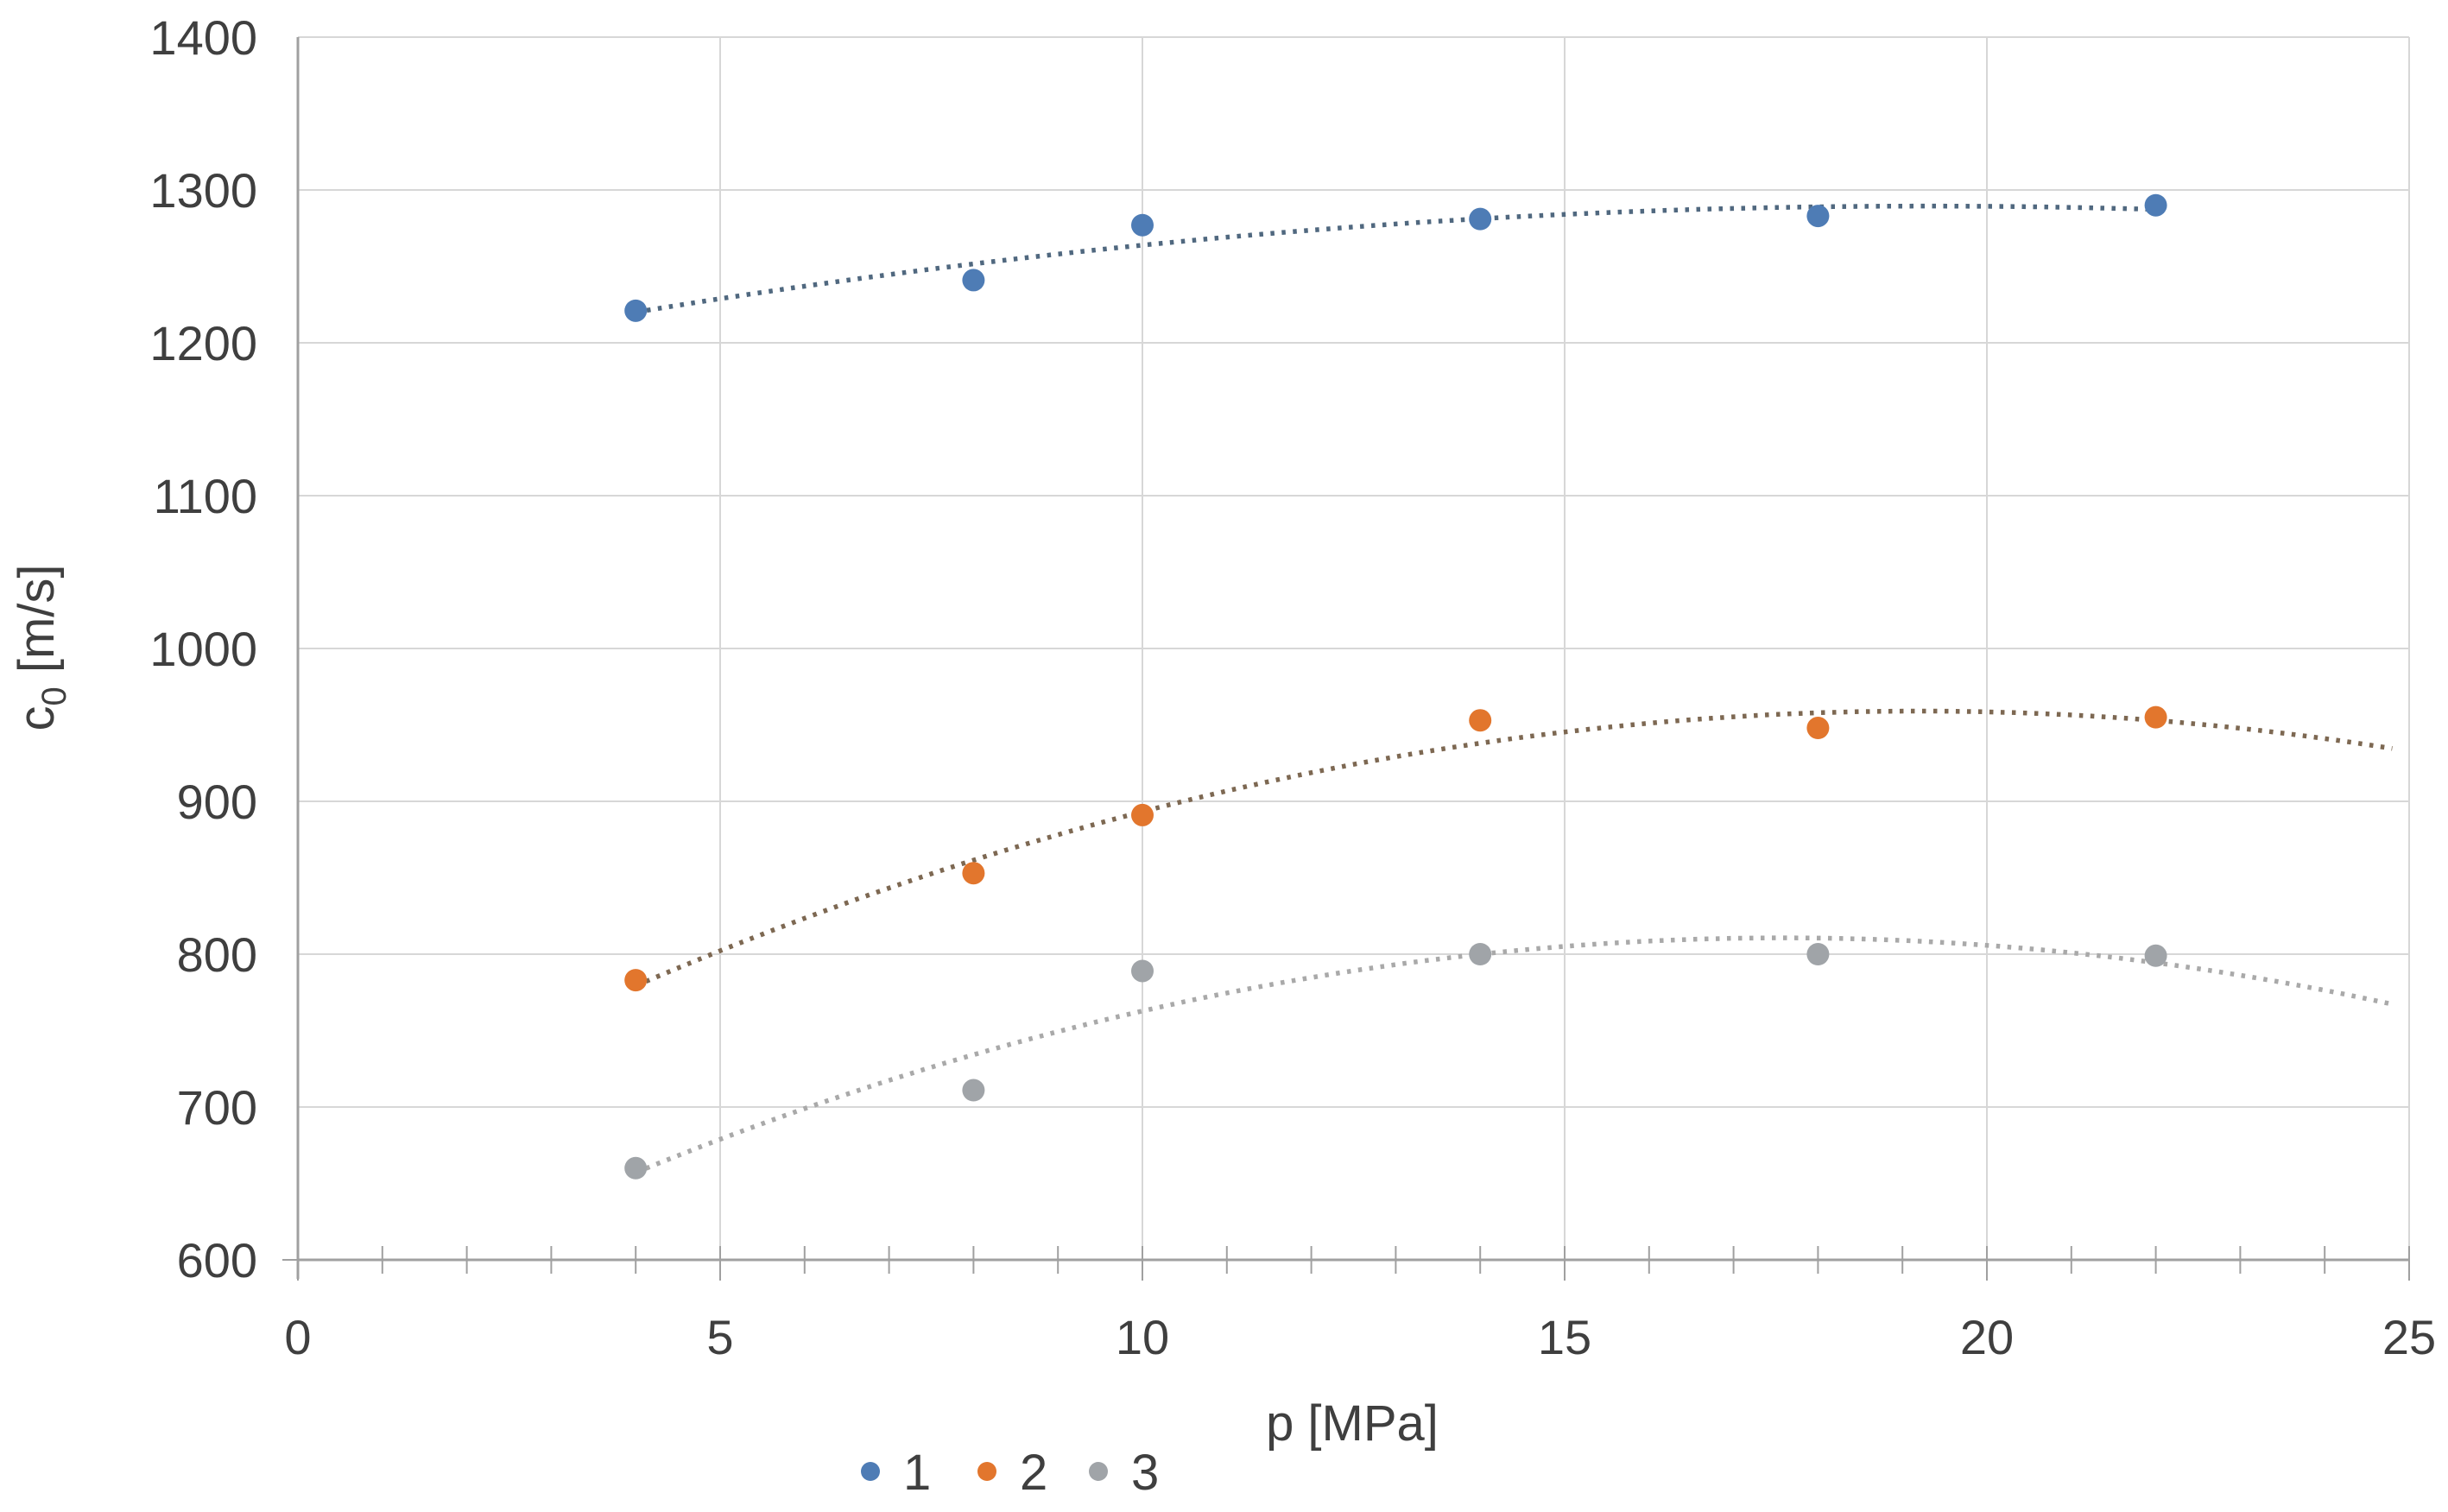  What do you see at coordinates (203, 343) in the screenshot?
I see `y-tick-label: 1200` at bounding box center [203, 343].